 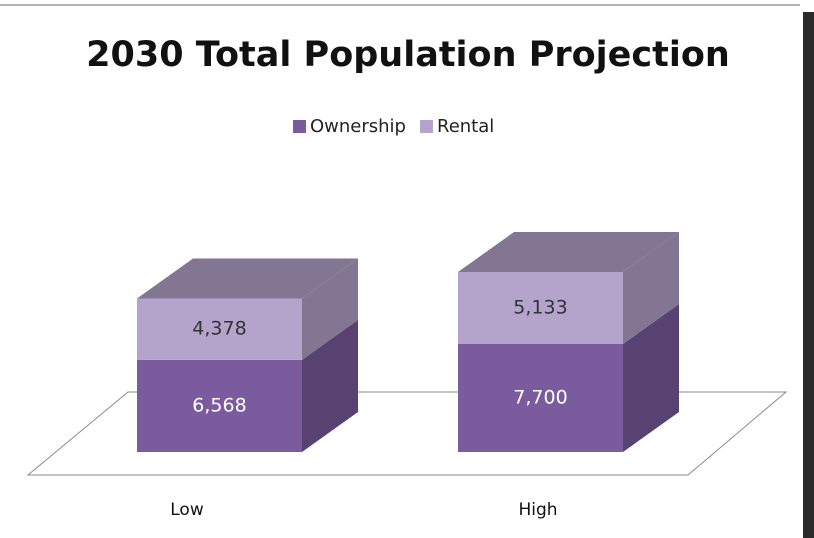 What do you see at coordinates (408, 55) in the screenshot?
I see `chart-title: 2030 Total Population Projection` at bounding box center [408, 55].